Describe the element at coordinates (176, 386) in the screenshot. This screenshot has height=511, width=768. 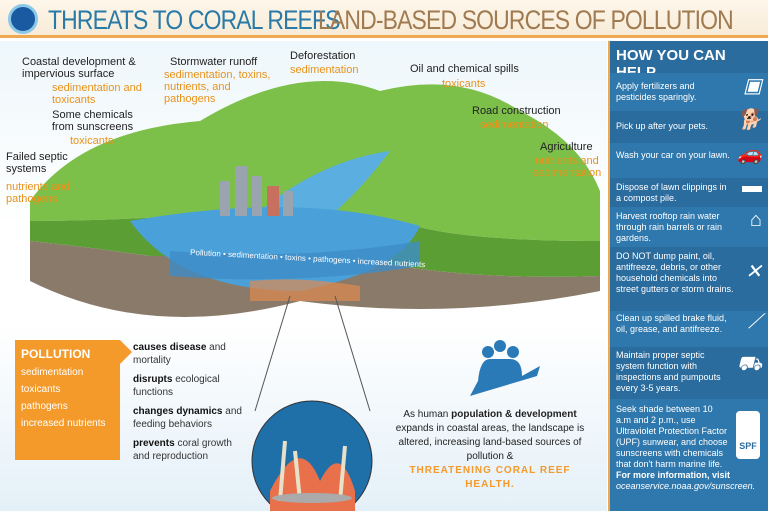
I see `effect-item: disrupts ecological functions` at that location.